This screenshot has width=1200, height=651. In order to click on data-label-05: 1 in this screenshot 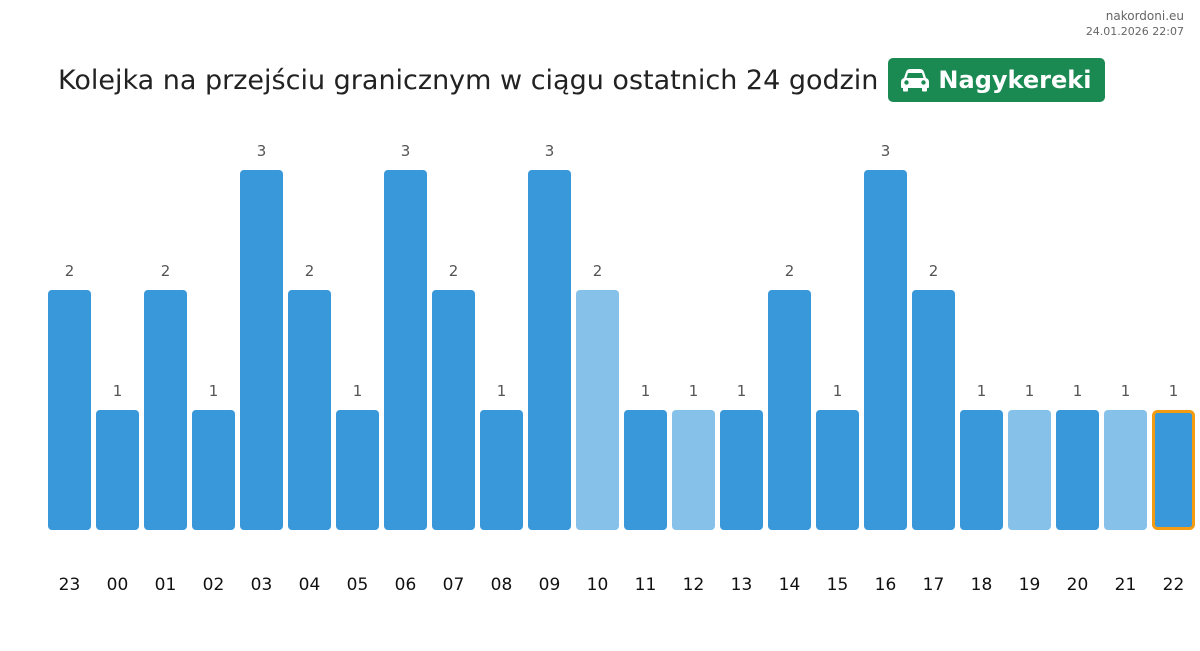, I will do `click(358, 391)`.